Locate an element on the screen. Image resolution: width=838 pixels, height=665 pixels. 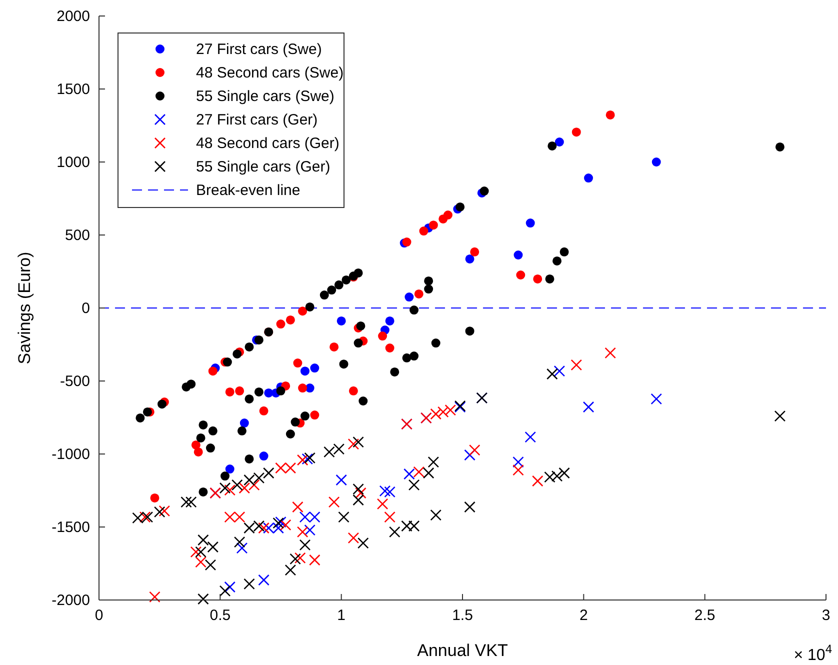
legend-label: 55 Single cars (Swe) is located at coordinates (265, 96).